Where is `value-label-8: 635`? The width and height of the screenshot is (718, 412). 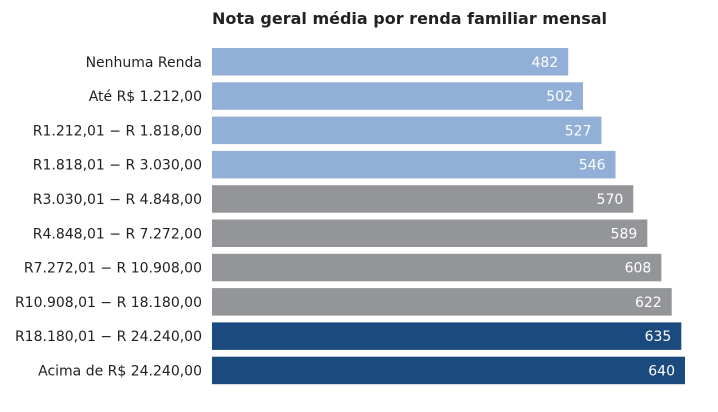
value-label-8: 635 is located at coordinates (658, 337).